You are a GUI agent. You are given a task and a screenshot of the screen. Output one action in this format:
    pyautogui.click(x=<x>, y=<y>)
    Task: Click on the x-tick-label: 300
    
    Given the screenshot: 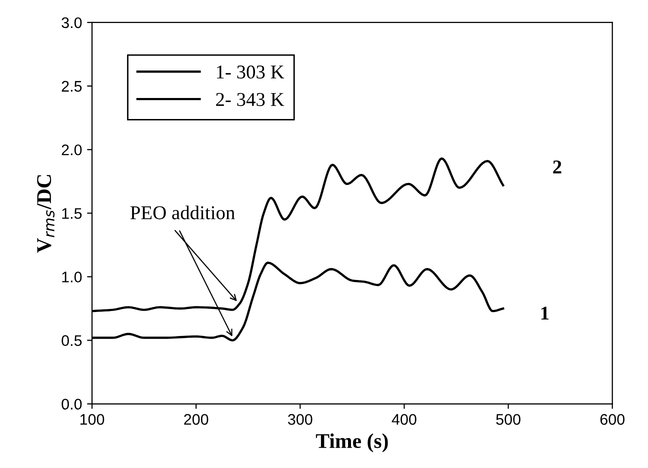 What is the action you would take?
    pyautogui.click(x=300, y=419)
    